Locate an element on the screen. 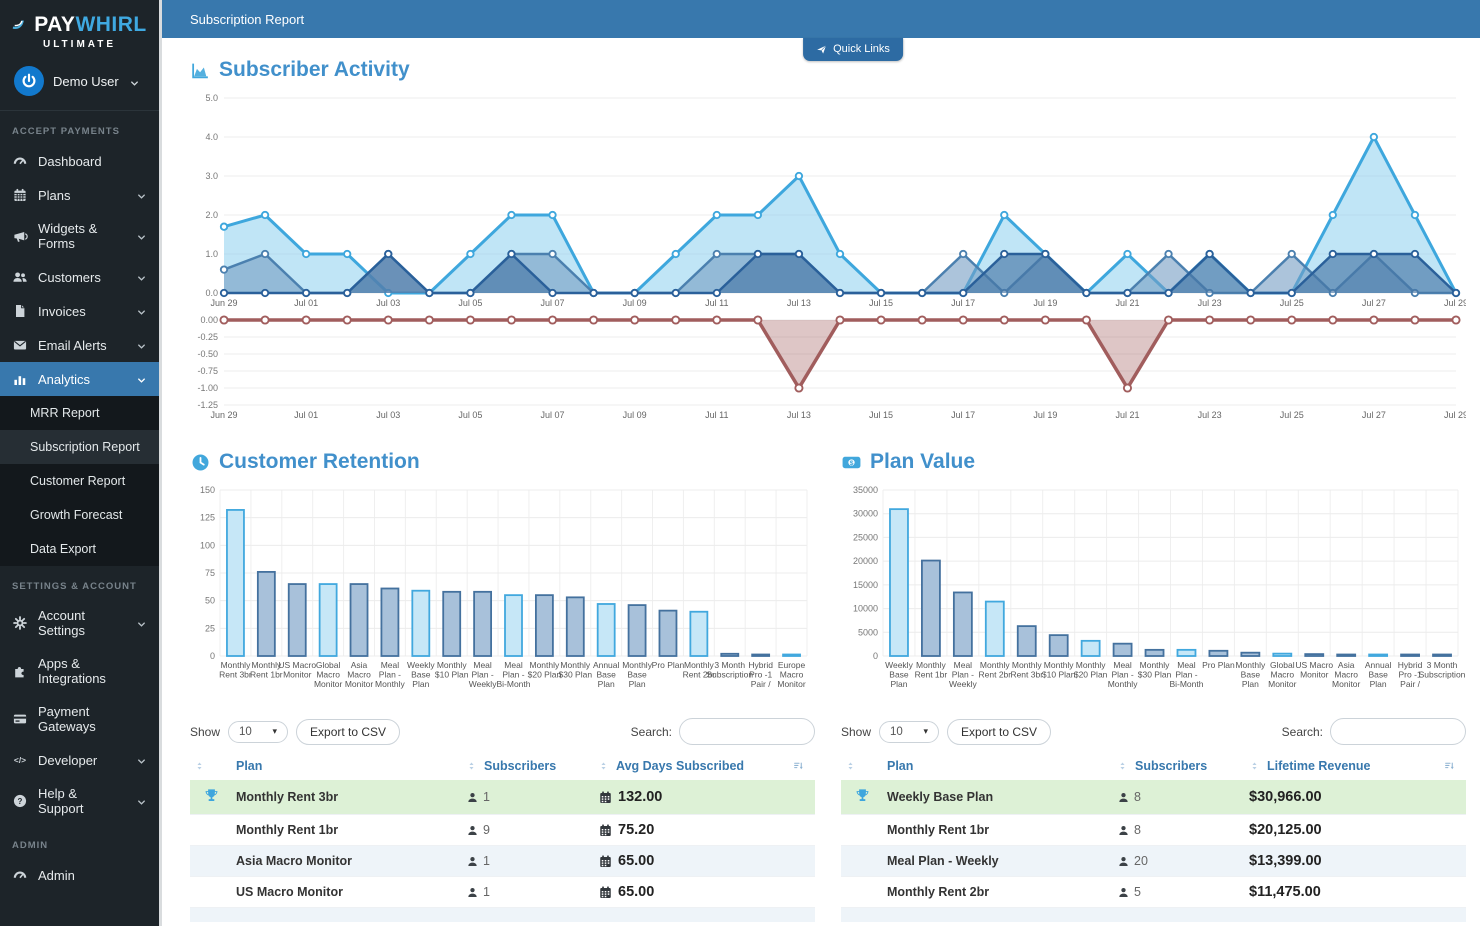  svg-text: 5000 is located at coordinates (868, 632).